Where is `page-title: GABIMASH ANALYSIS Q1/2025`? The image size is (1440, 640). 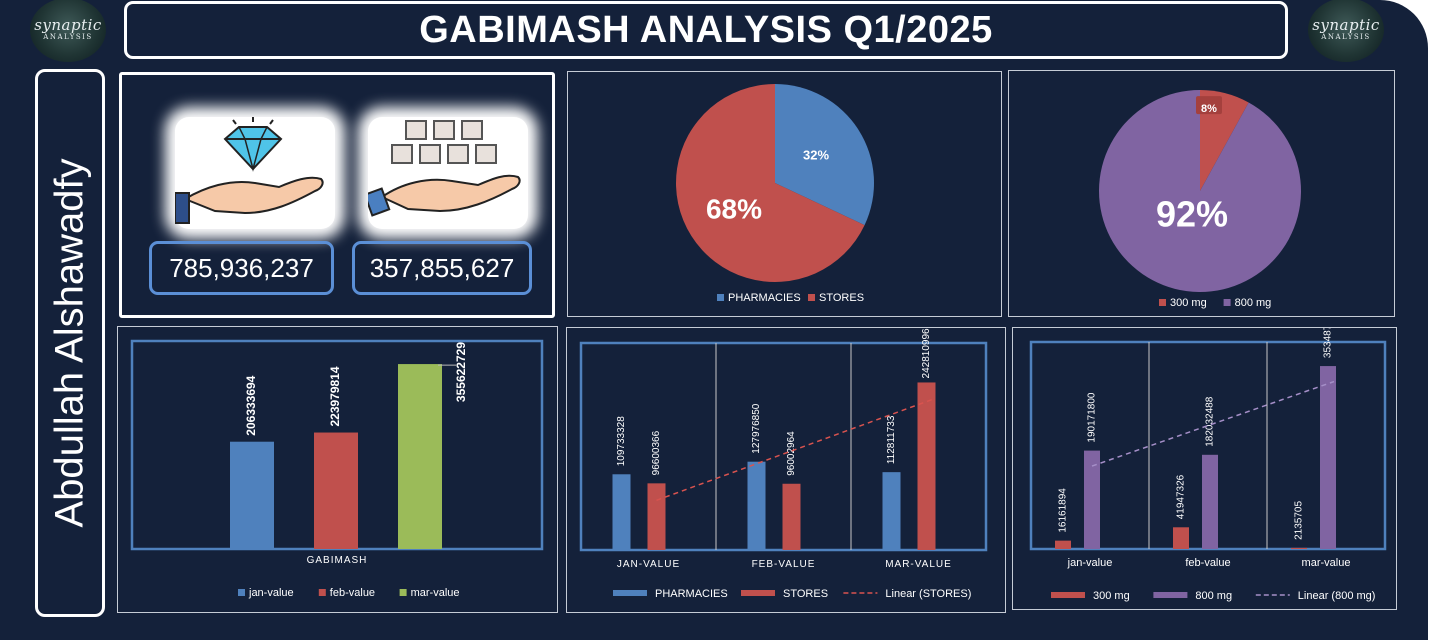 page-title: GABIMASH ANALYSIS Q1/2025 is located at coordinates (706, 30).